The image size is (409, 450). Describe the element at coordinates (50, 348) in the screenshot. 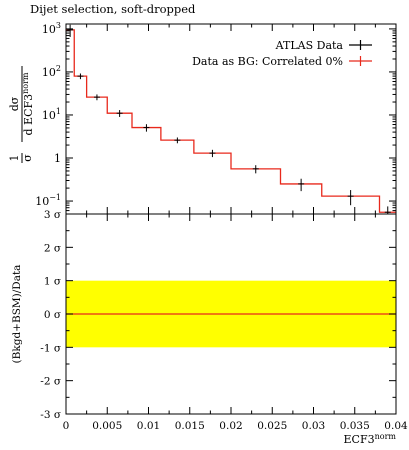

I see `ratio-ytick-label: -1 σ` at that location.